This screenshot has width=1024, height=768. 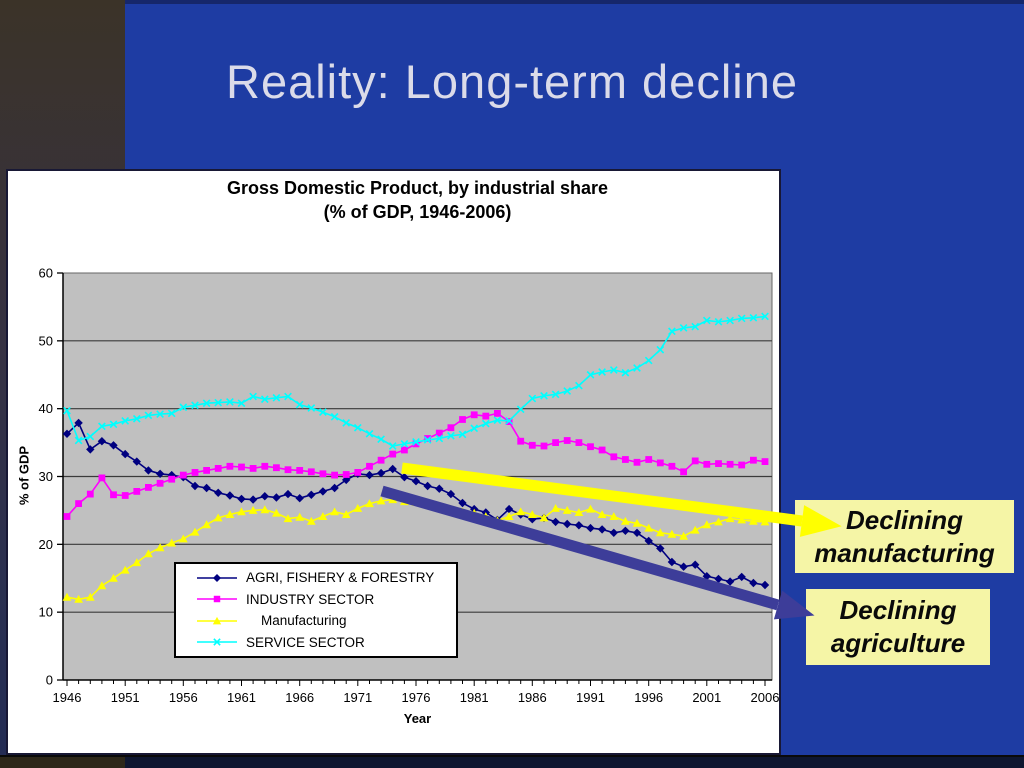 What do you see at coordinates (898, 610) in the screenshot?
I see `callout-agriculture-line1: Declining` at bounding box center [898, 610].